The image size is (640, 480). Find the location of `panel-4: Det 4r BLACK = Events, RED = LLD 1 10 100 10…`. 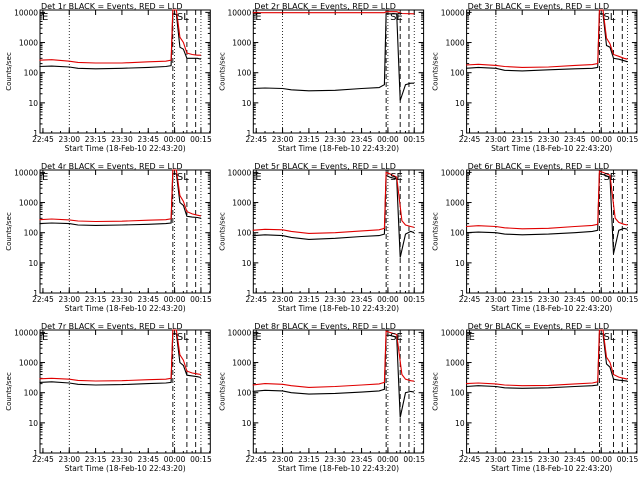

panel-4: Det 4r BLACK = Events, RED = LLD 1 10 100 10… is located at coordinates (108, 237).